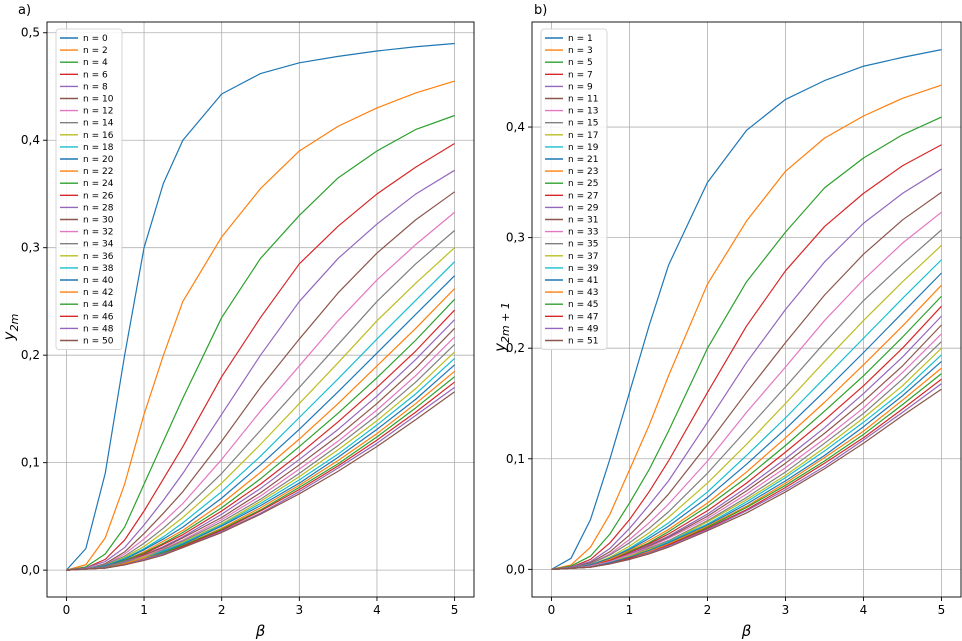 This screenshot has height=641, width=962. I want to click on legend-entry: n = 2, so click(95, 51).